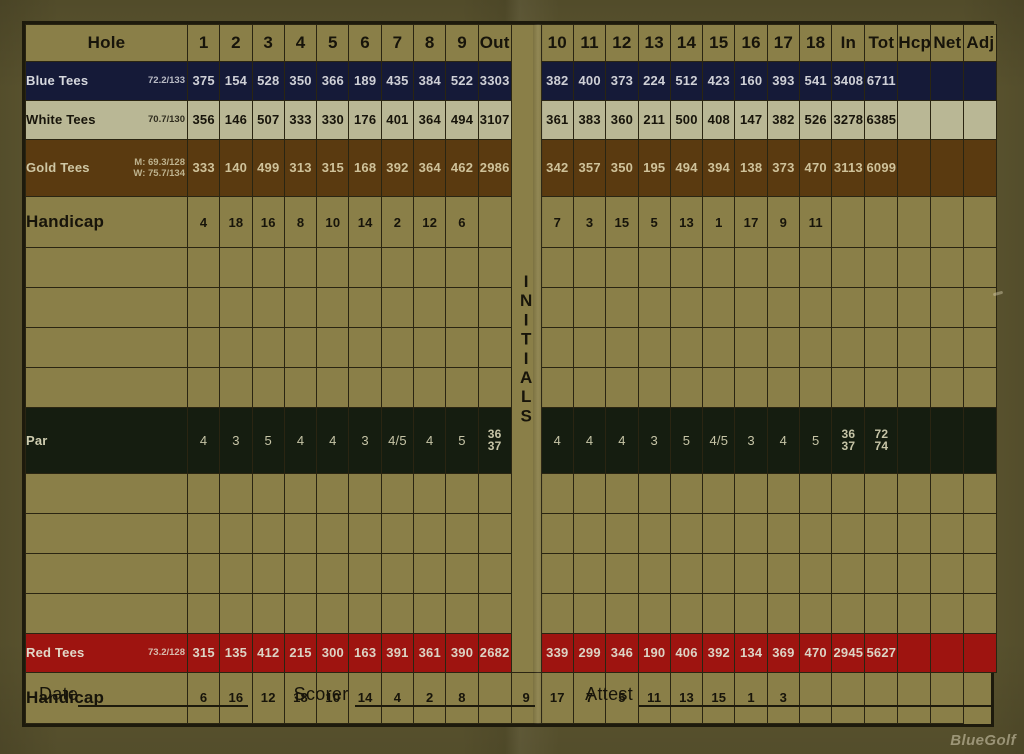  I want to click on blue-adj, so click(980, 81).